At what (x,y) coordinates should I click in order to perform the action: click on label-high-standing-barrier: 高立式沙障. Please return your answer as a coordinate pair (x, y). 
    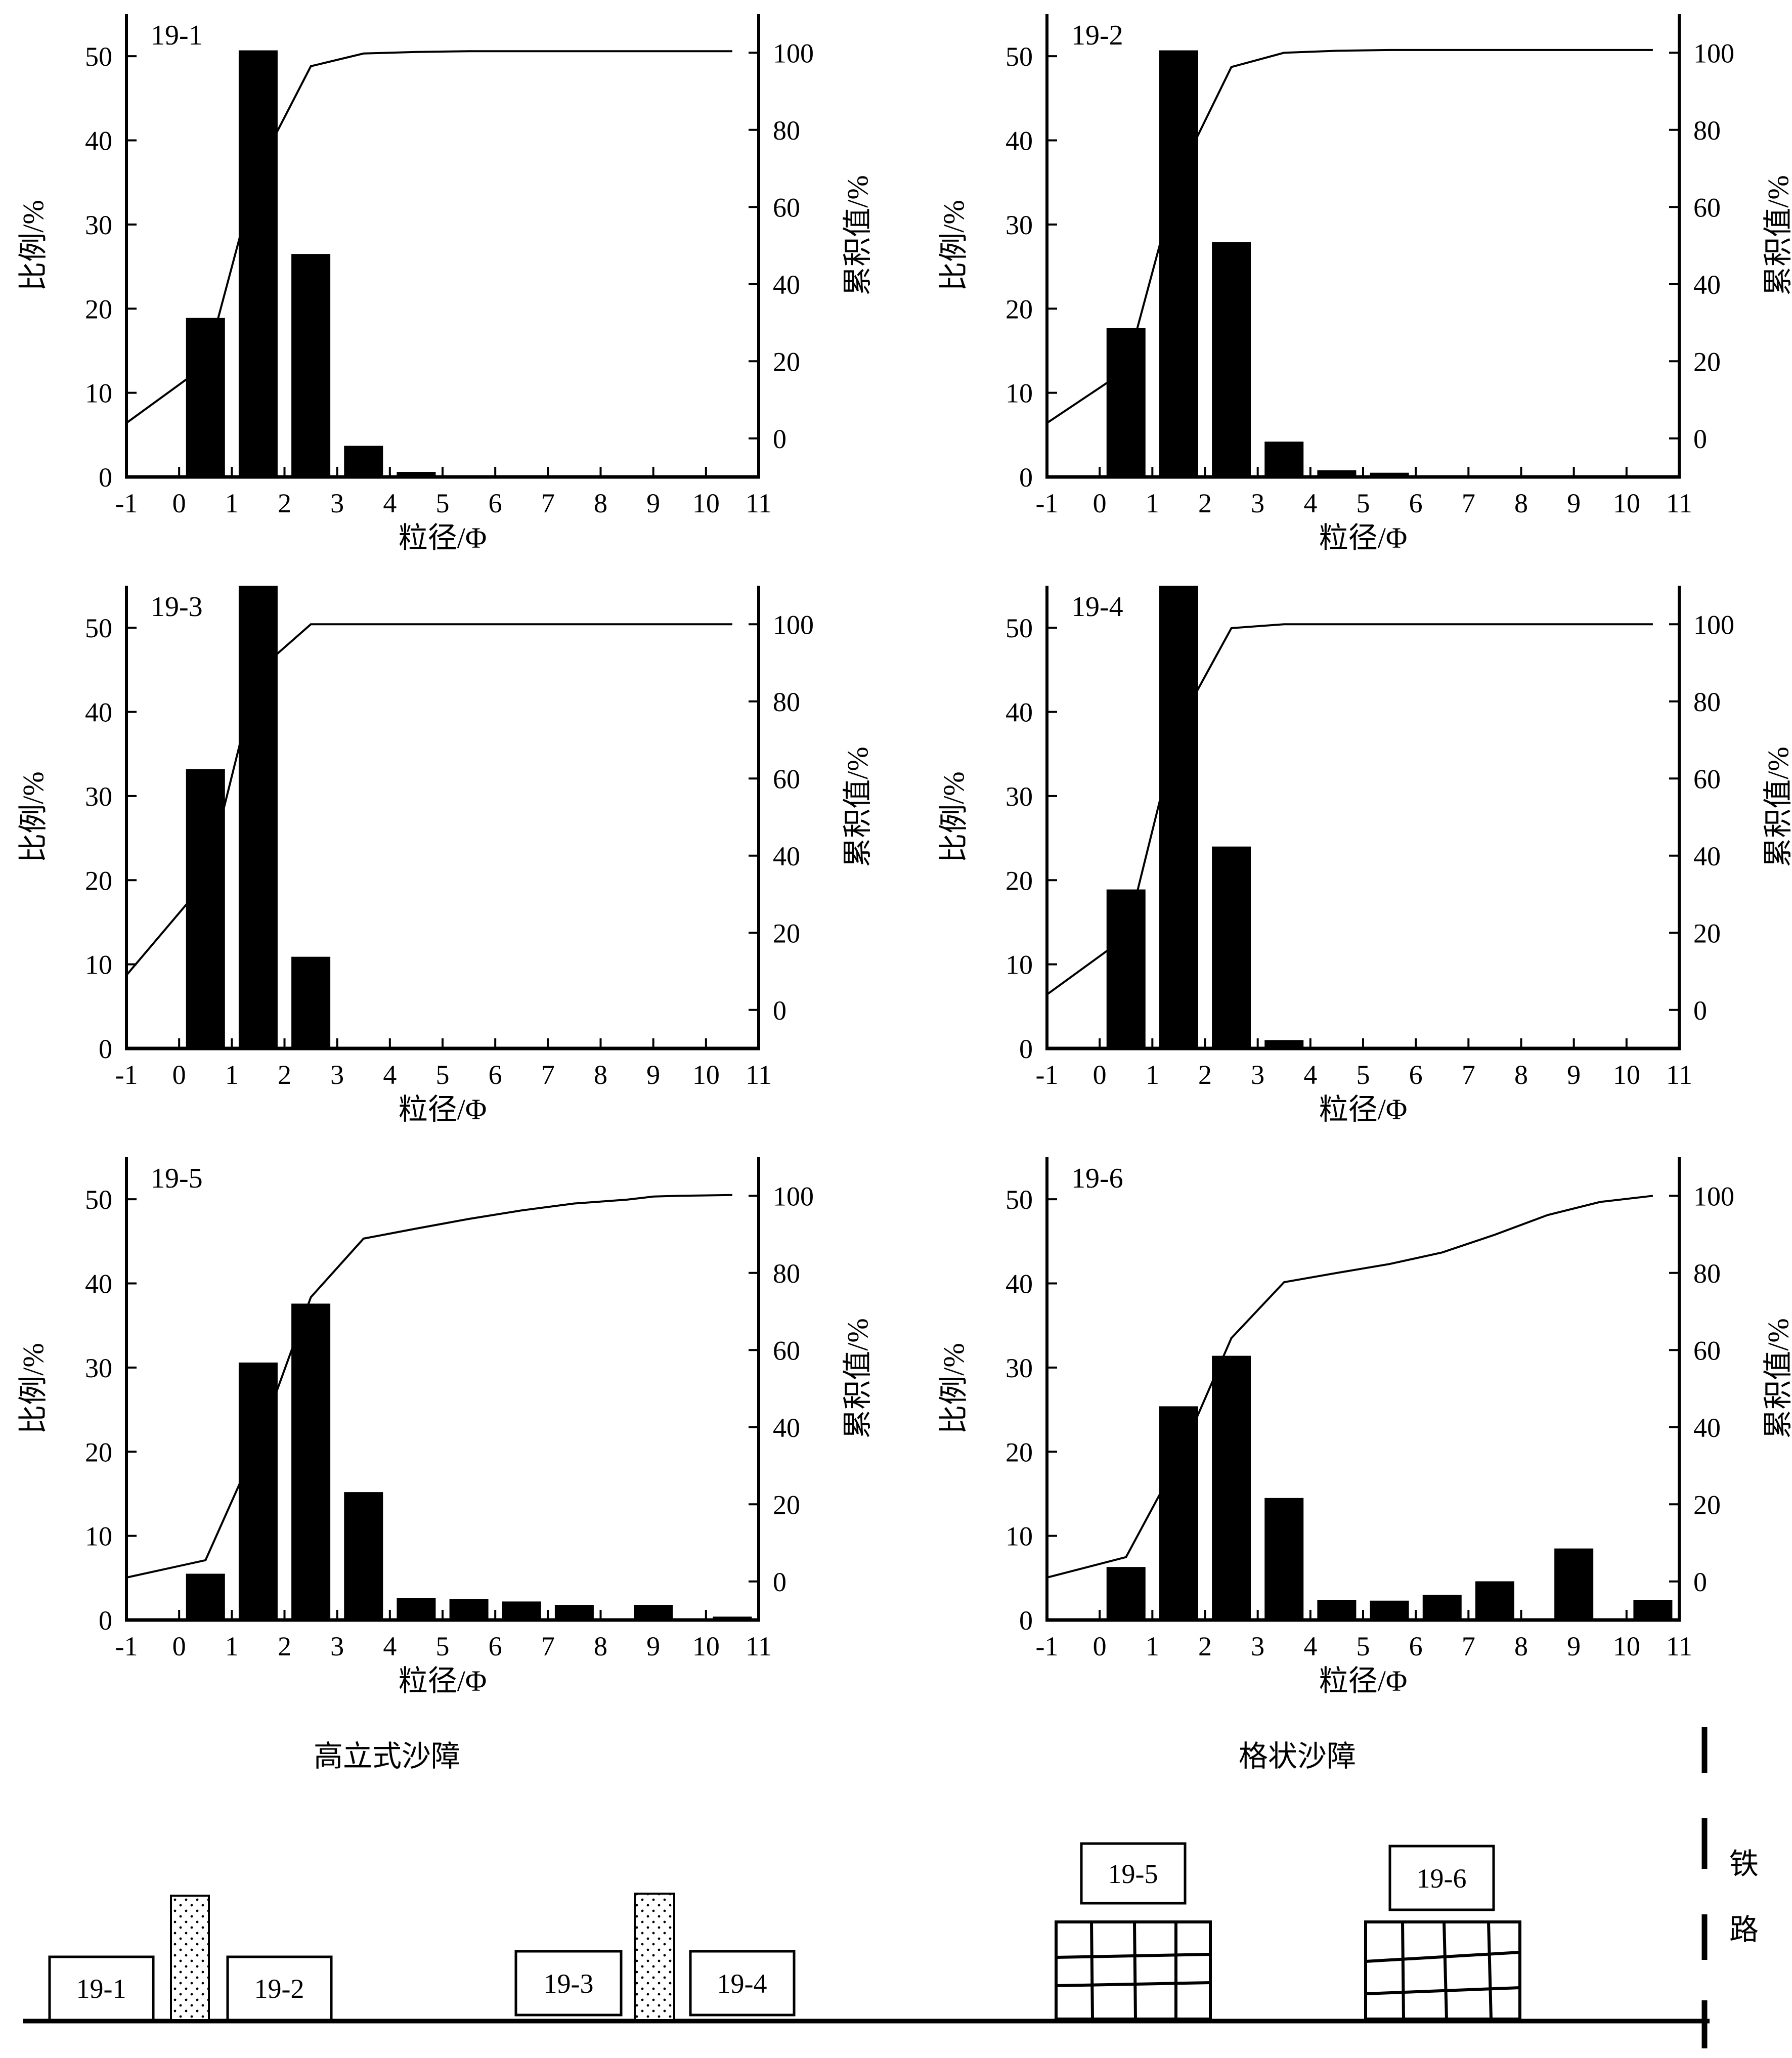
    Looking at the image, I should click on (387, 1756).